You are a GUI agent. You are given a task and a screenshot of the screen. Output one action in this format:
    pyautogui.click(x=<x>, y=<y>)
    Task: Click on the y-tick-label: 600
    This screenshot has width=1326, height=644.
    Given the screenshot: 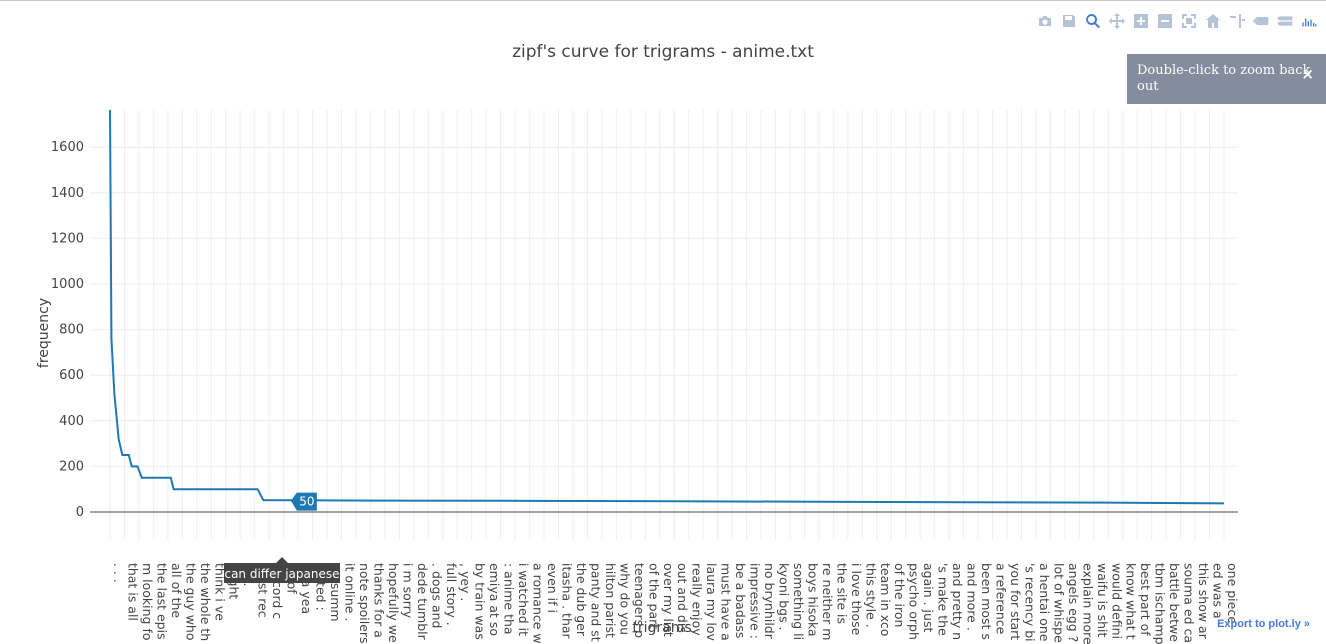 What is the action you would take?
    pyautogui.click(x=71, y=375)
    